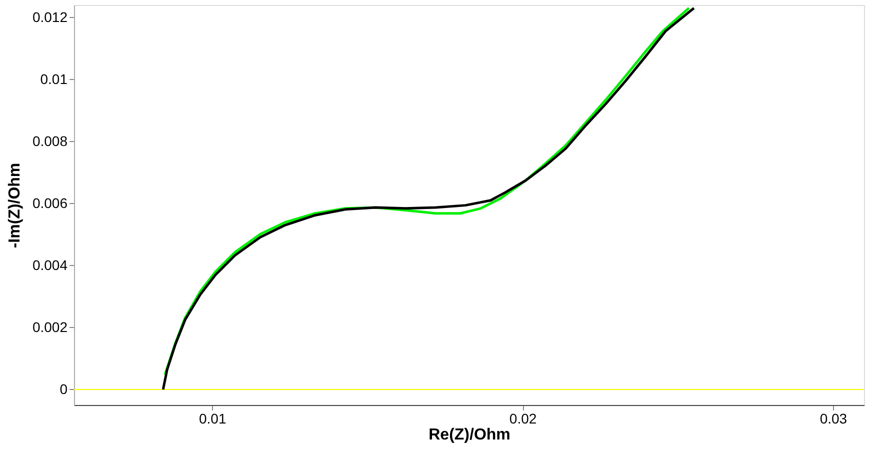 This screenshot has height=456, width=879. What do you see at coordinates (469, 435) in the screenshot?
I see `x-axis-title: Re(Z)/Ohm` at bounding box center [469, 435].